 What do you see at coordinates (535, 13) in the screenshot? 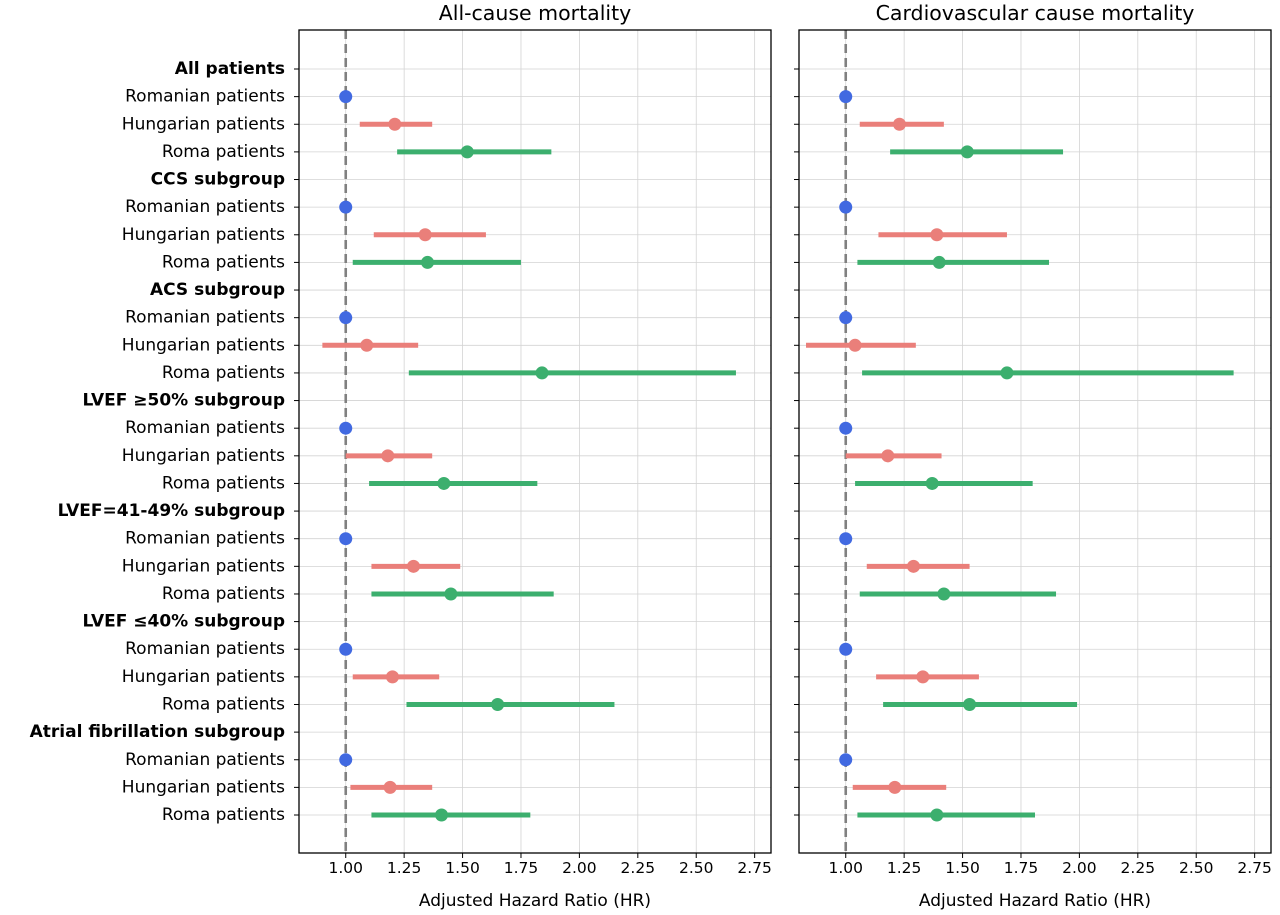
I see `panel-title: All-cause mortality` at bounding box center [535, 13].